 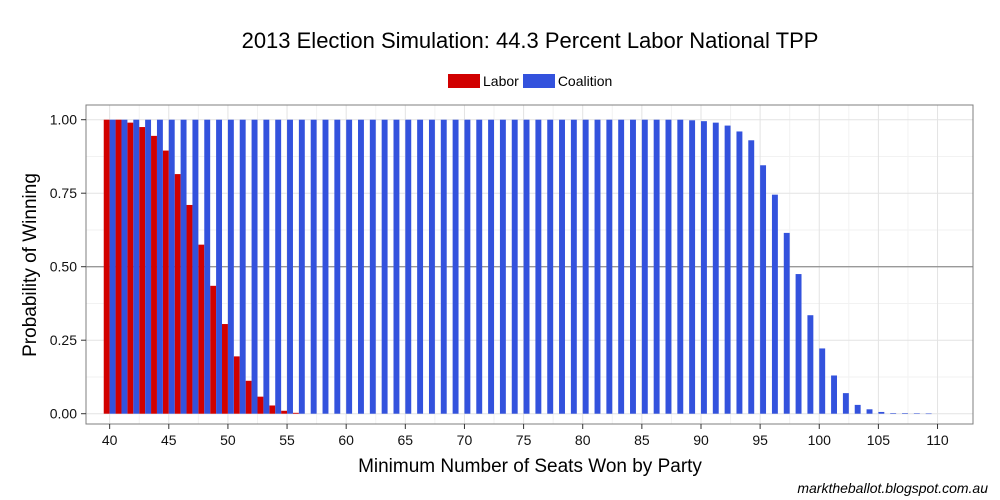 I want to click on x-tick-label: 45, so click(x=169, y=440).